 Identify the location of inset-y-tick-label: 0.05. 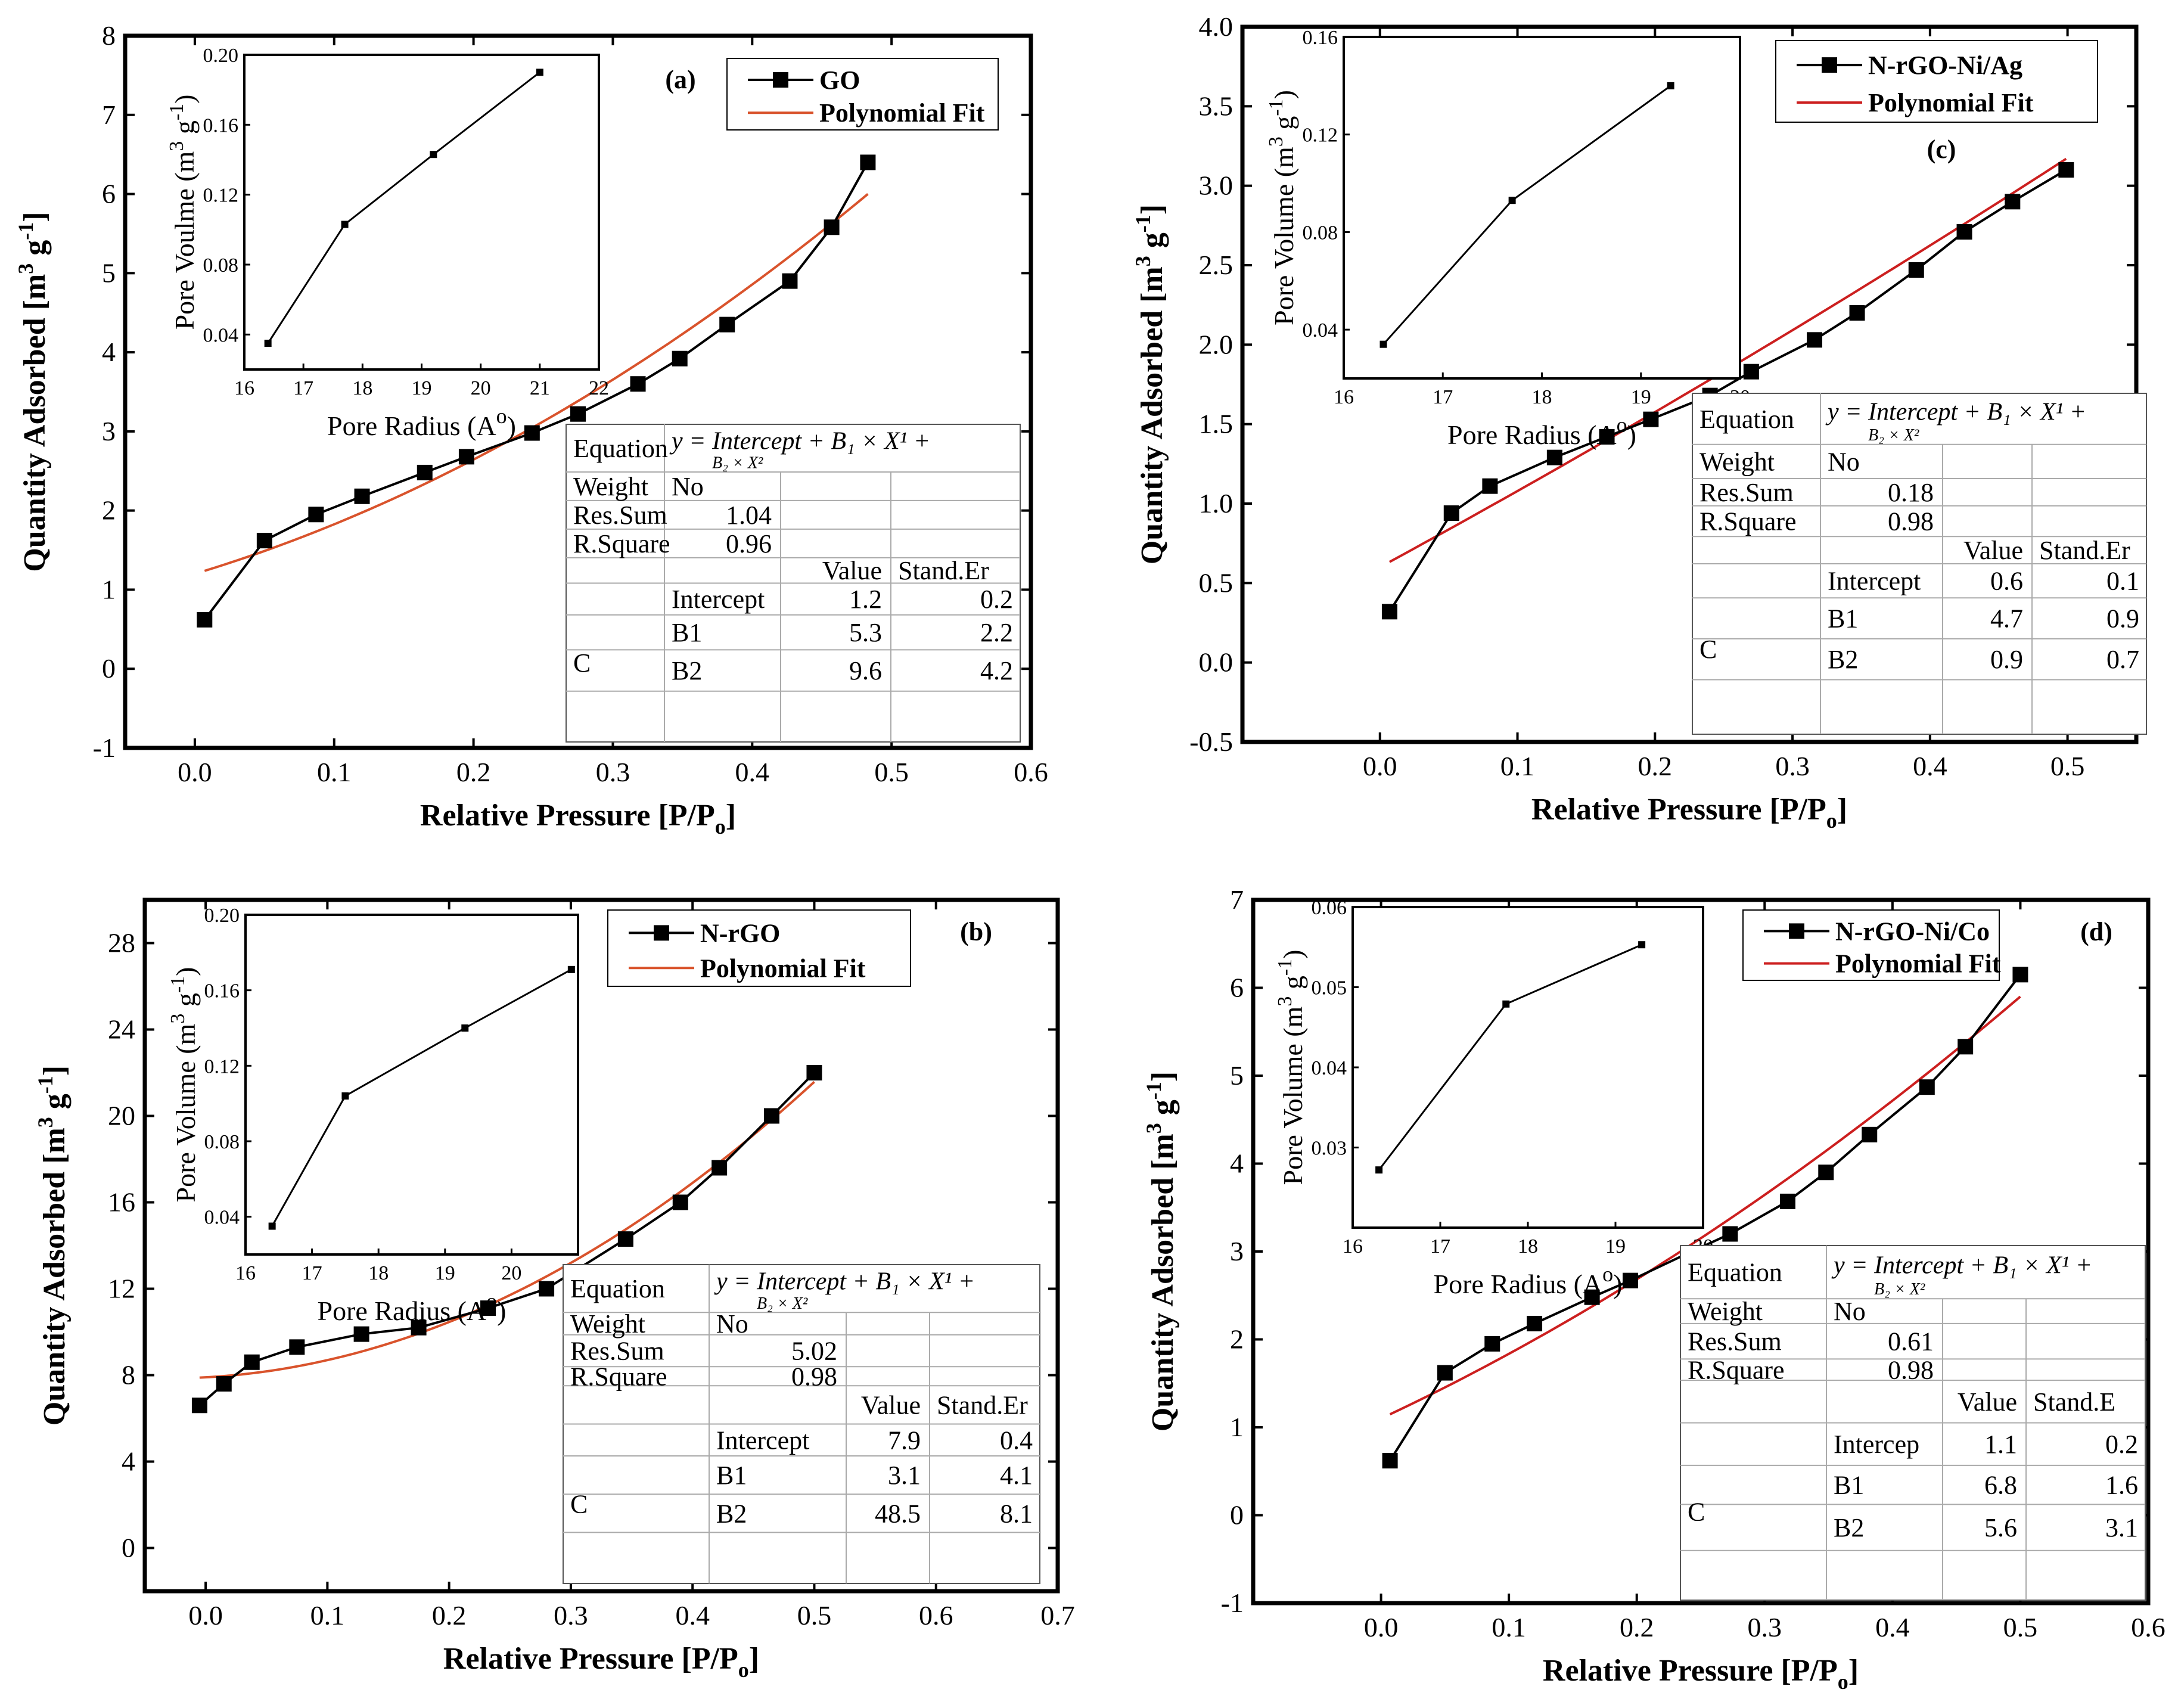
(1329, 988).